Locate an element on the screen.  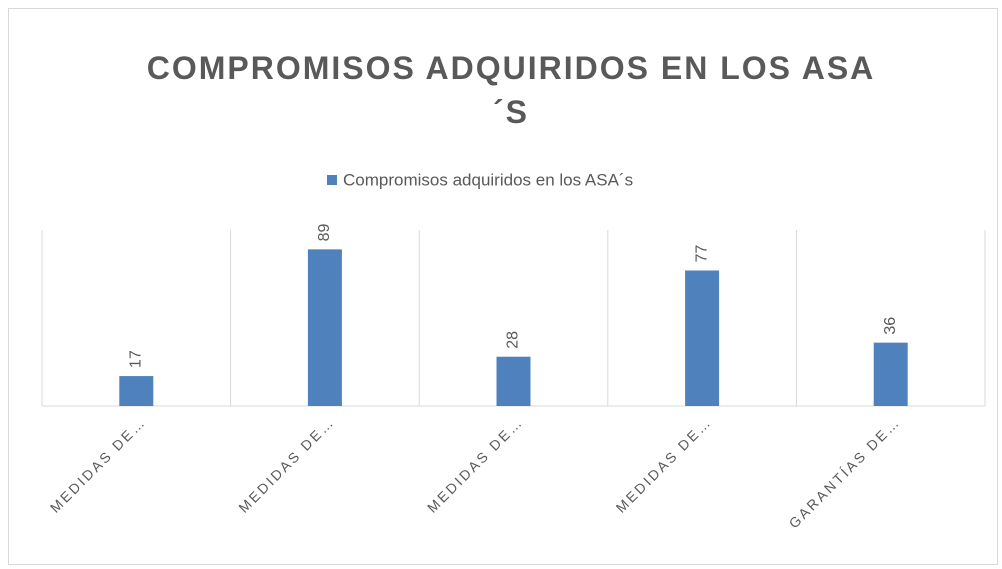
chart-title: COMPROMISOS ADQUIRIDOS EN LOS ASA´S is located at coordinates (511, 90).